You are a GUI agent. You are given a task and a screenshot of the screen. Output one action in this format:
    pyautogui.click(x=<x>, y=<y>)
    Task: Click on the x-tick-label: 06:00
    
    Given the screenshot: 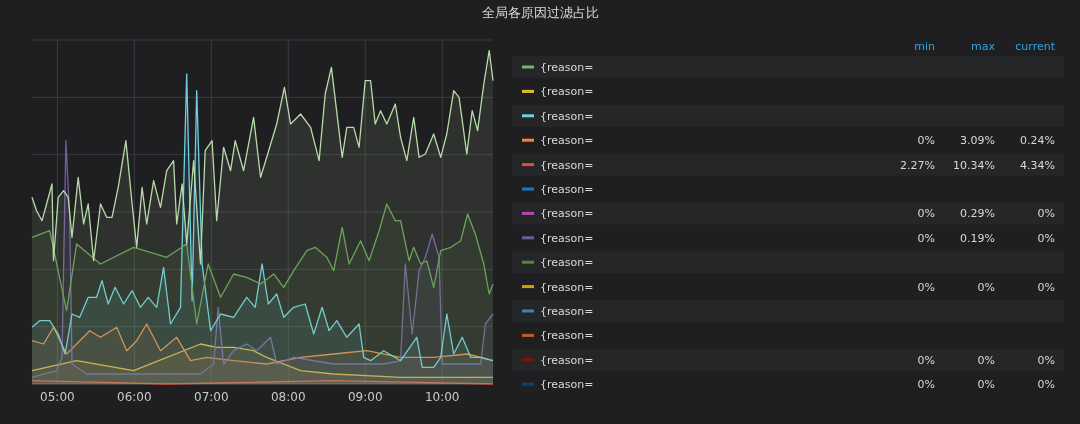 What is the action you would take?
    pyautogui.click(x=134, y=397)
    